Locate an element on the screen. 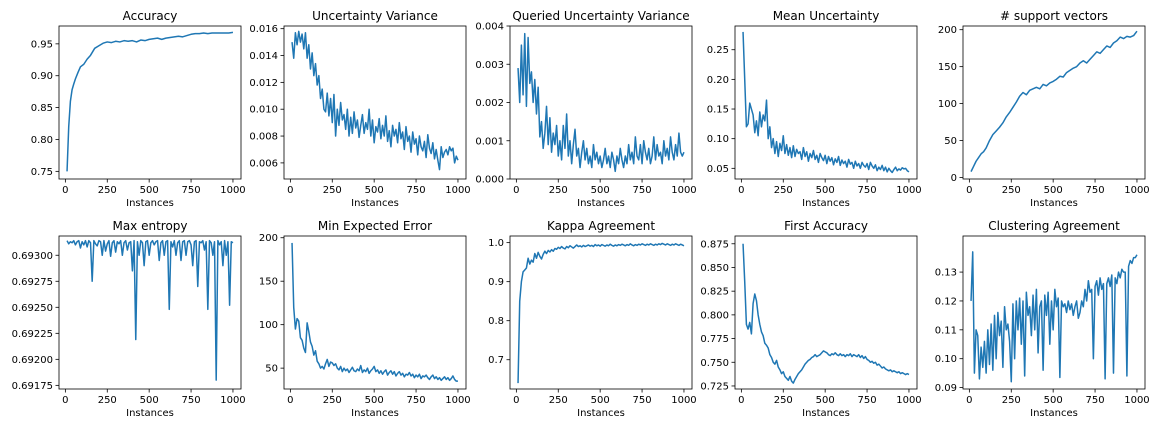 This screenshot has width=1152, height=432. y-tick-label: 0.69175 is located at coordinates (32, 386).